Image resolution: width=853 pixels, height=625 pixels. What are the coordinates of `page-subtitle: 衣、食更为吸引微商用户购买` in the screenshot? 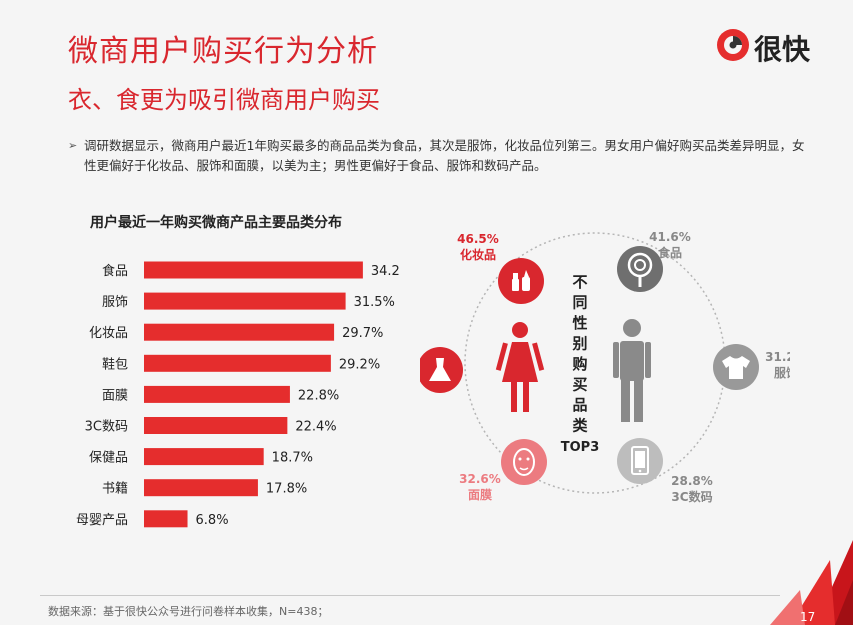 It's located at (224, 100).